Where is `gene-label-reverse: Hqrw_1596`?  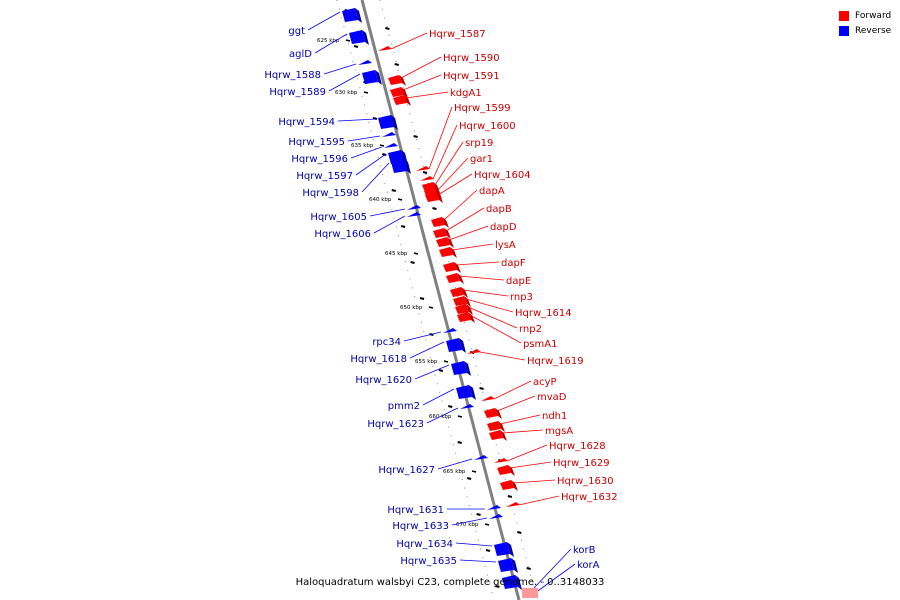 gene-label-reverse: Hqrw_1596 is located at coordinates (319, 159).